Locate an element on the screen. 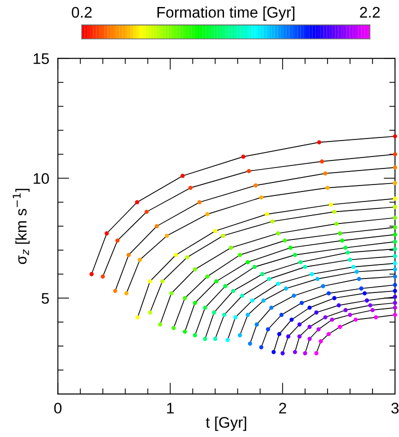 The height and width of the screenshot is (437, 399). color-bar-label: 0.2 is located at coordinates (82, 12).